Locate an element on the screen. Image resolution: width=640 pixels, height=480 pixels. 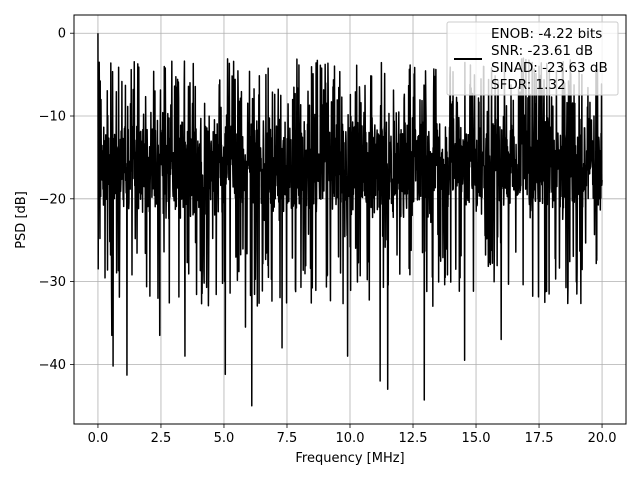
x-tick-label: 0.0 is located at coordinates (98, 438).